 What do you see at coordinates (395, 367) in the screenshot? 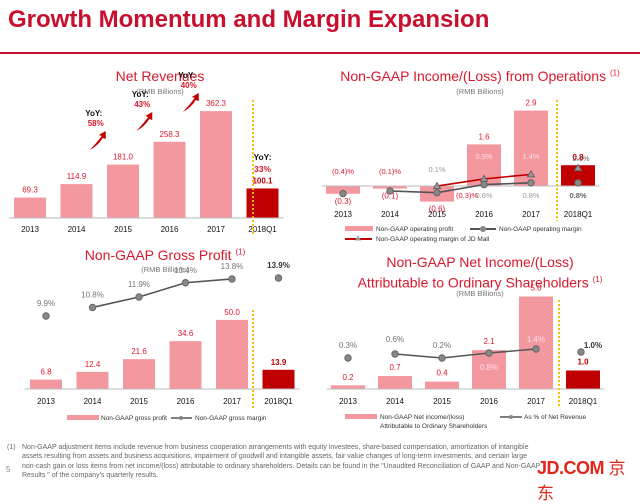
I see `data-label-2014: 0.7` at bounding box center [395, 367].